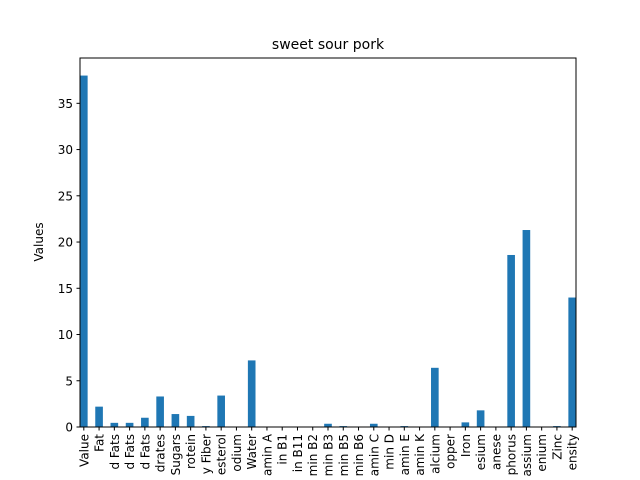 This screenshot has height=480, width=640. What do you see at coordinates (405, 454) in the screenshot?
I see `x-tick-label: amin E` at bounding box center [405, 454].